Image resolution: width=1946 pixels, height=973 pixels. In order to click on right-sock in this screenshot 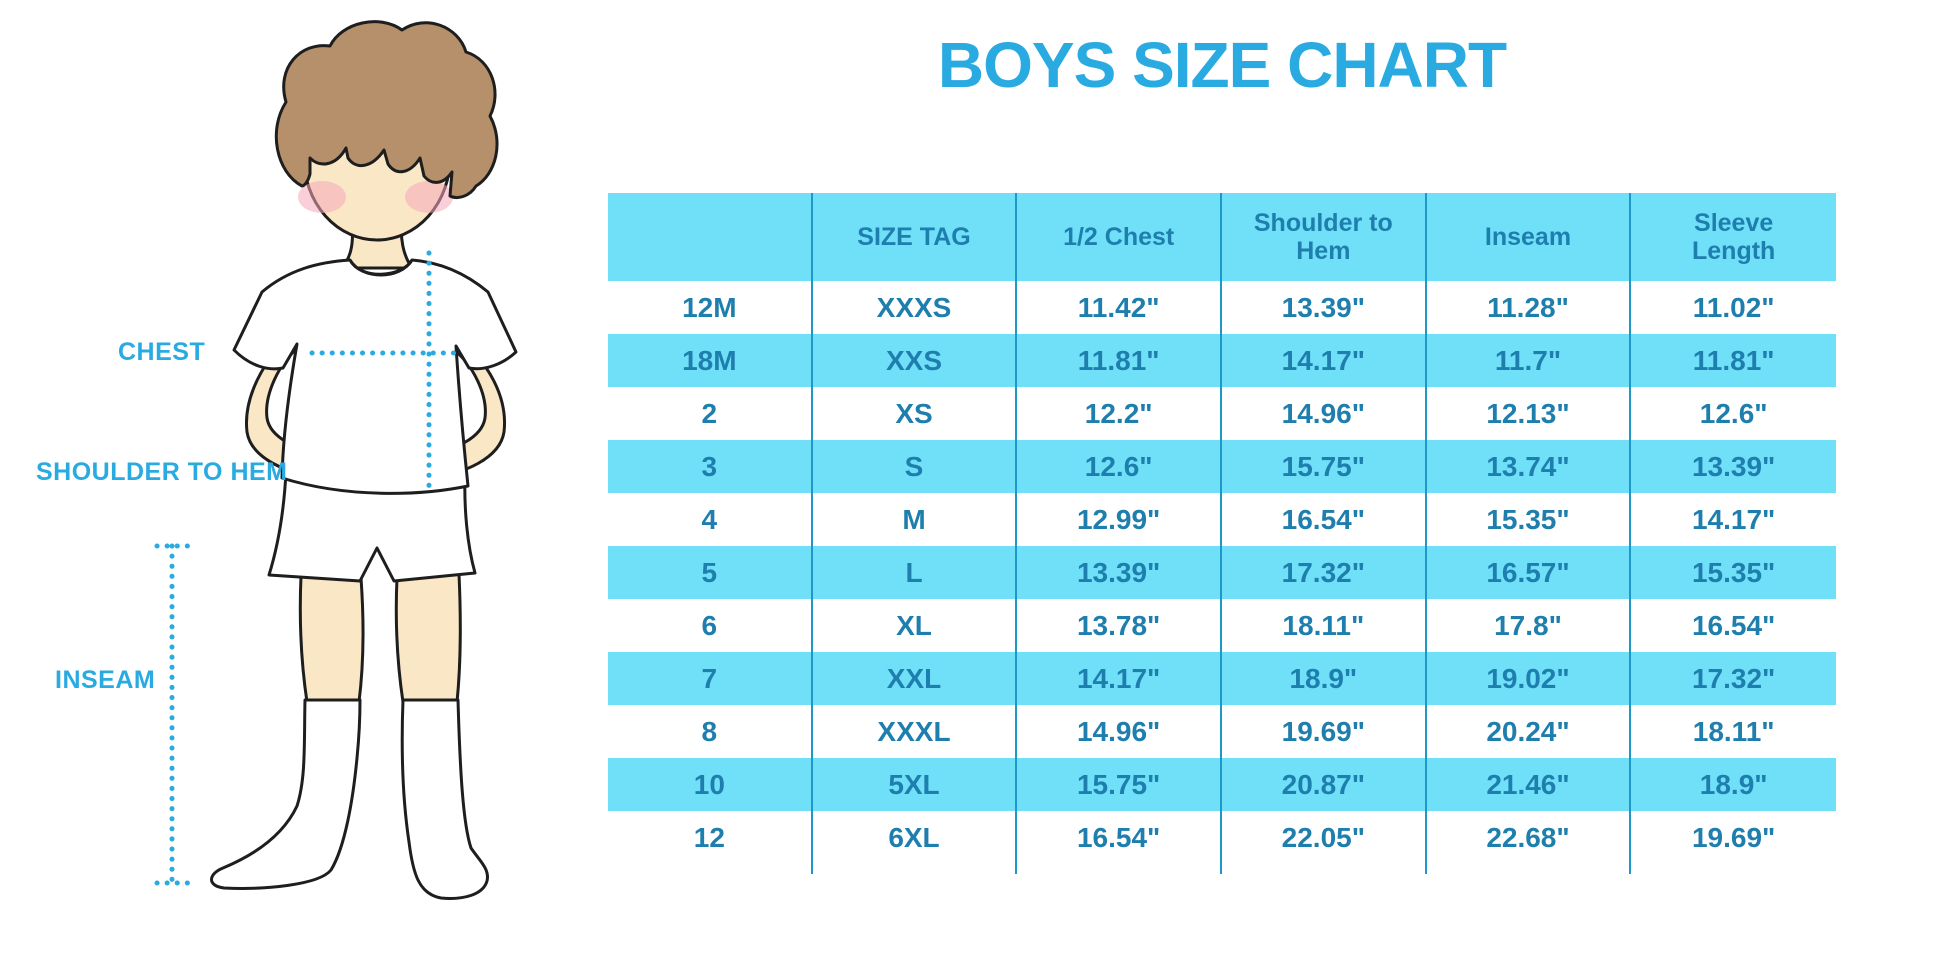, I will do `click(444, 799)`.